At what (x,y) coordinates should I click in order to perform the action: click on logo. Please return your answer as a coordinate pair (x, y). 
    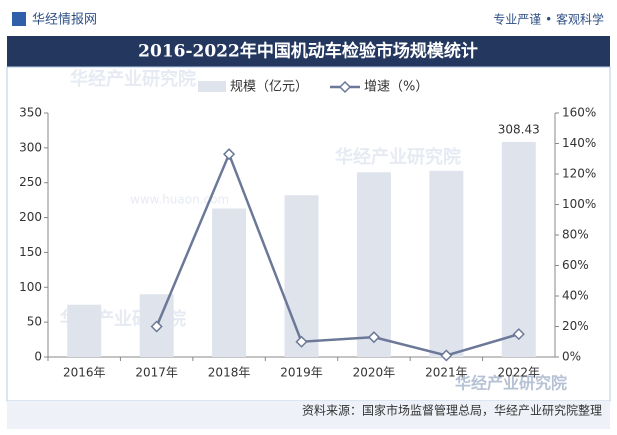
    Looking at the image, I should click on (19, 19).